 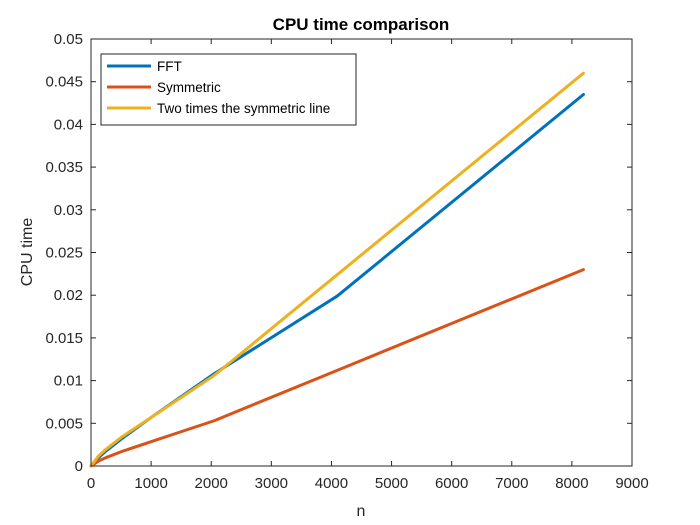 I want to click on x-tick-label: 6000, so click(x=451, y=483).